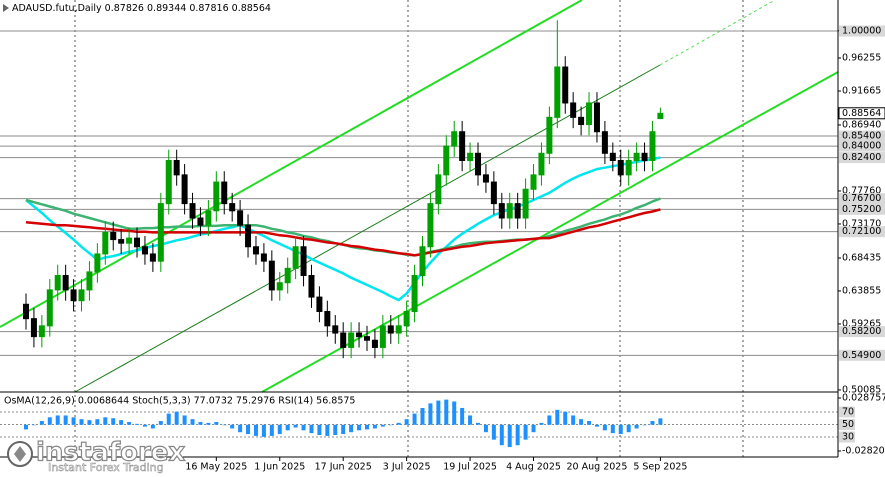 Image resolution: width=885 pixels, height=477 pixels. I want to click on y-tick-label: 0.96255, so click(861, 57).